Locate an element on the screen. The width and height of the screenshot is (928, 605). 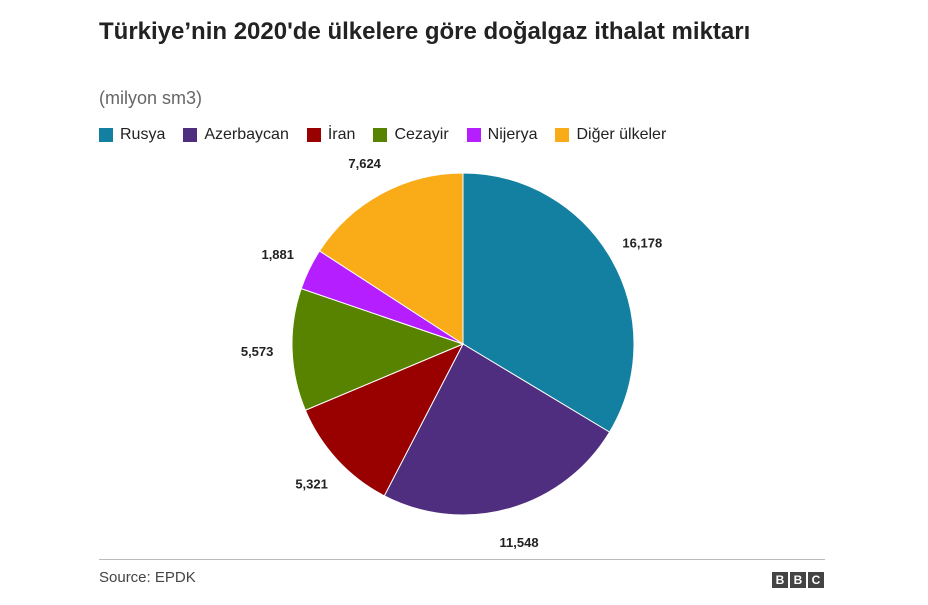
legend-label: İran is located at coordinates (341, 134).